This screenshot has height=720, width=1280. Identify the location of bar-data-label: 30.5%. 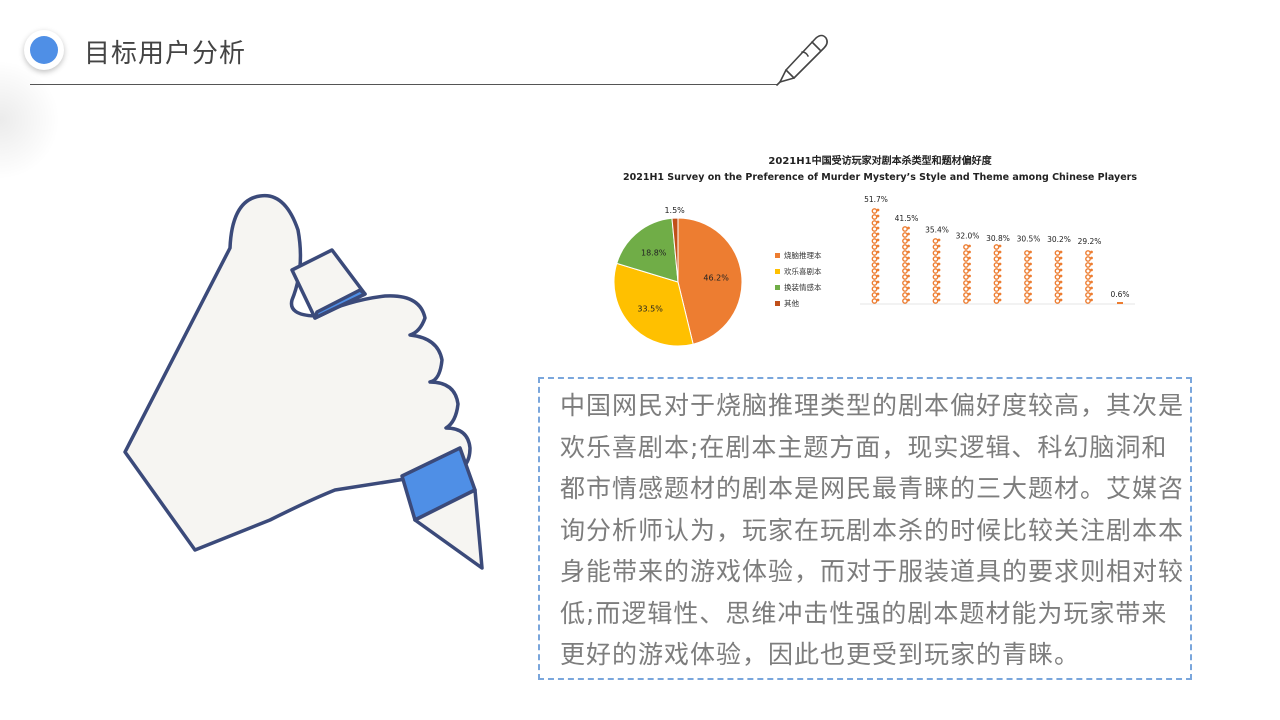
(1029, 238).